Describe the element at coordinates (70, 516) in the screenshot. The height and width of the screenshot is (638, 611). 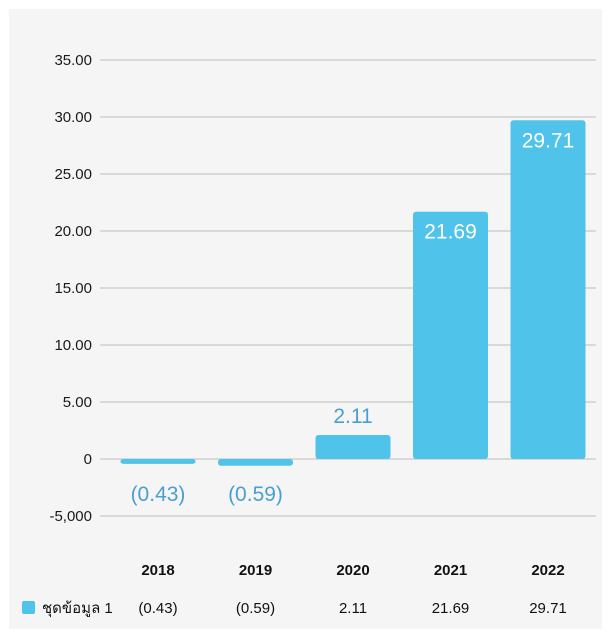
I see `y-tick-label: -5,000` at that location.